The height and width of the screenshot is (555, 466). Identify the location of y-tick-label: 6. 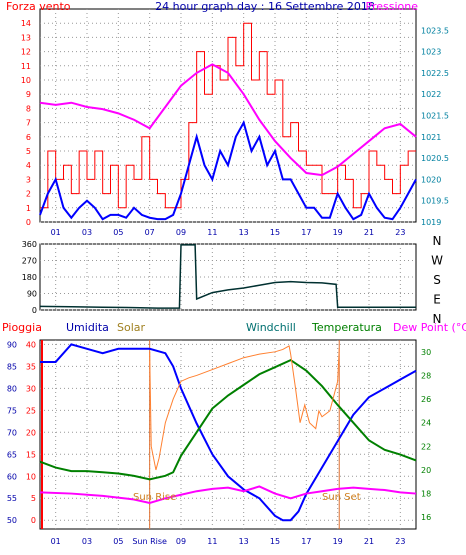
(28, 137).